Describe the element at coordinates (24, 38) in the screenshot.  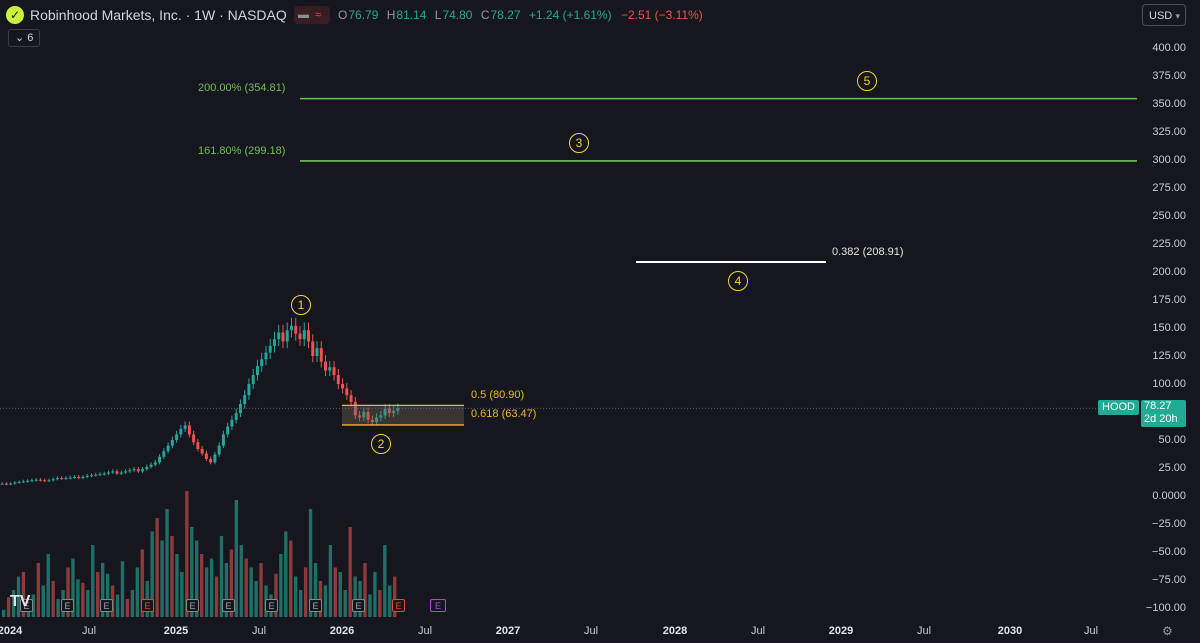
I see `indicators-toggle: ⌄ 6` at that location.